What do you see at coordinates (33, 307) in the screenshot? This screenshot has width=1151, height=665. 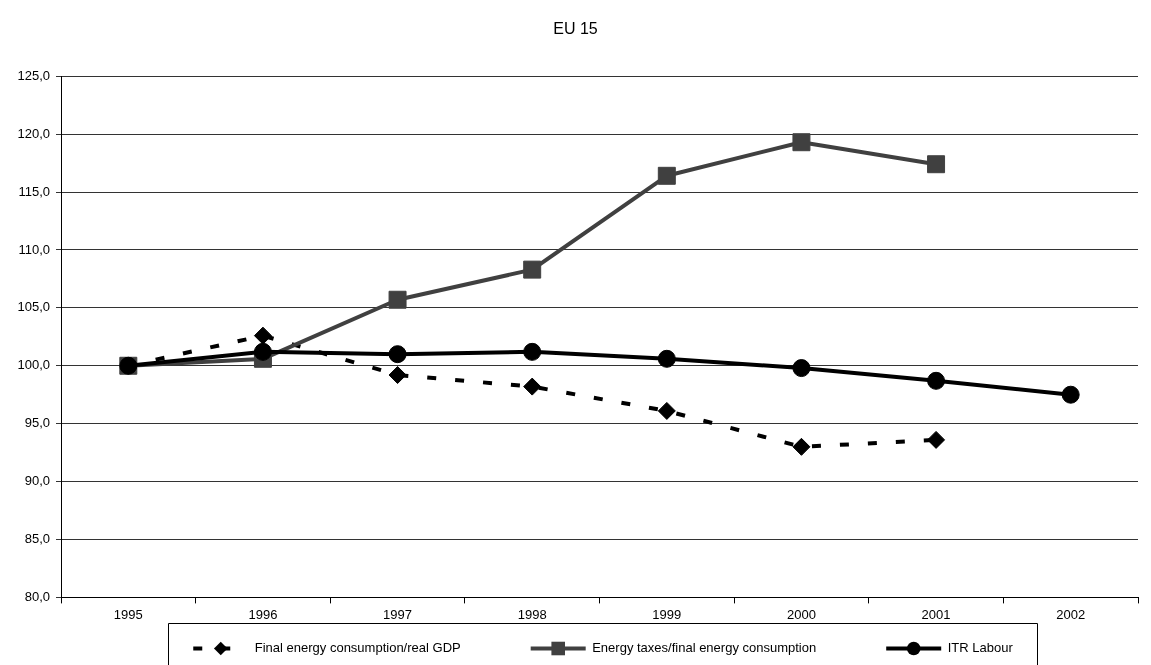 I see `y-tick-label: 105,0` at bounding box center [33, 307].